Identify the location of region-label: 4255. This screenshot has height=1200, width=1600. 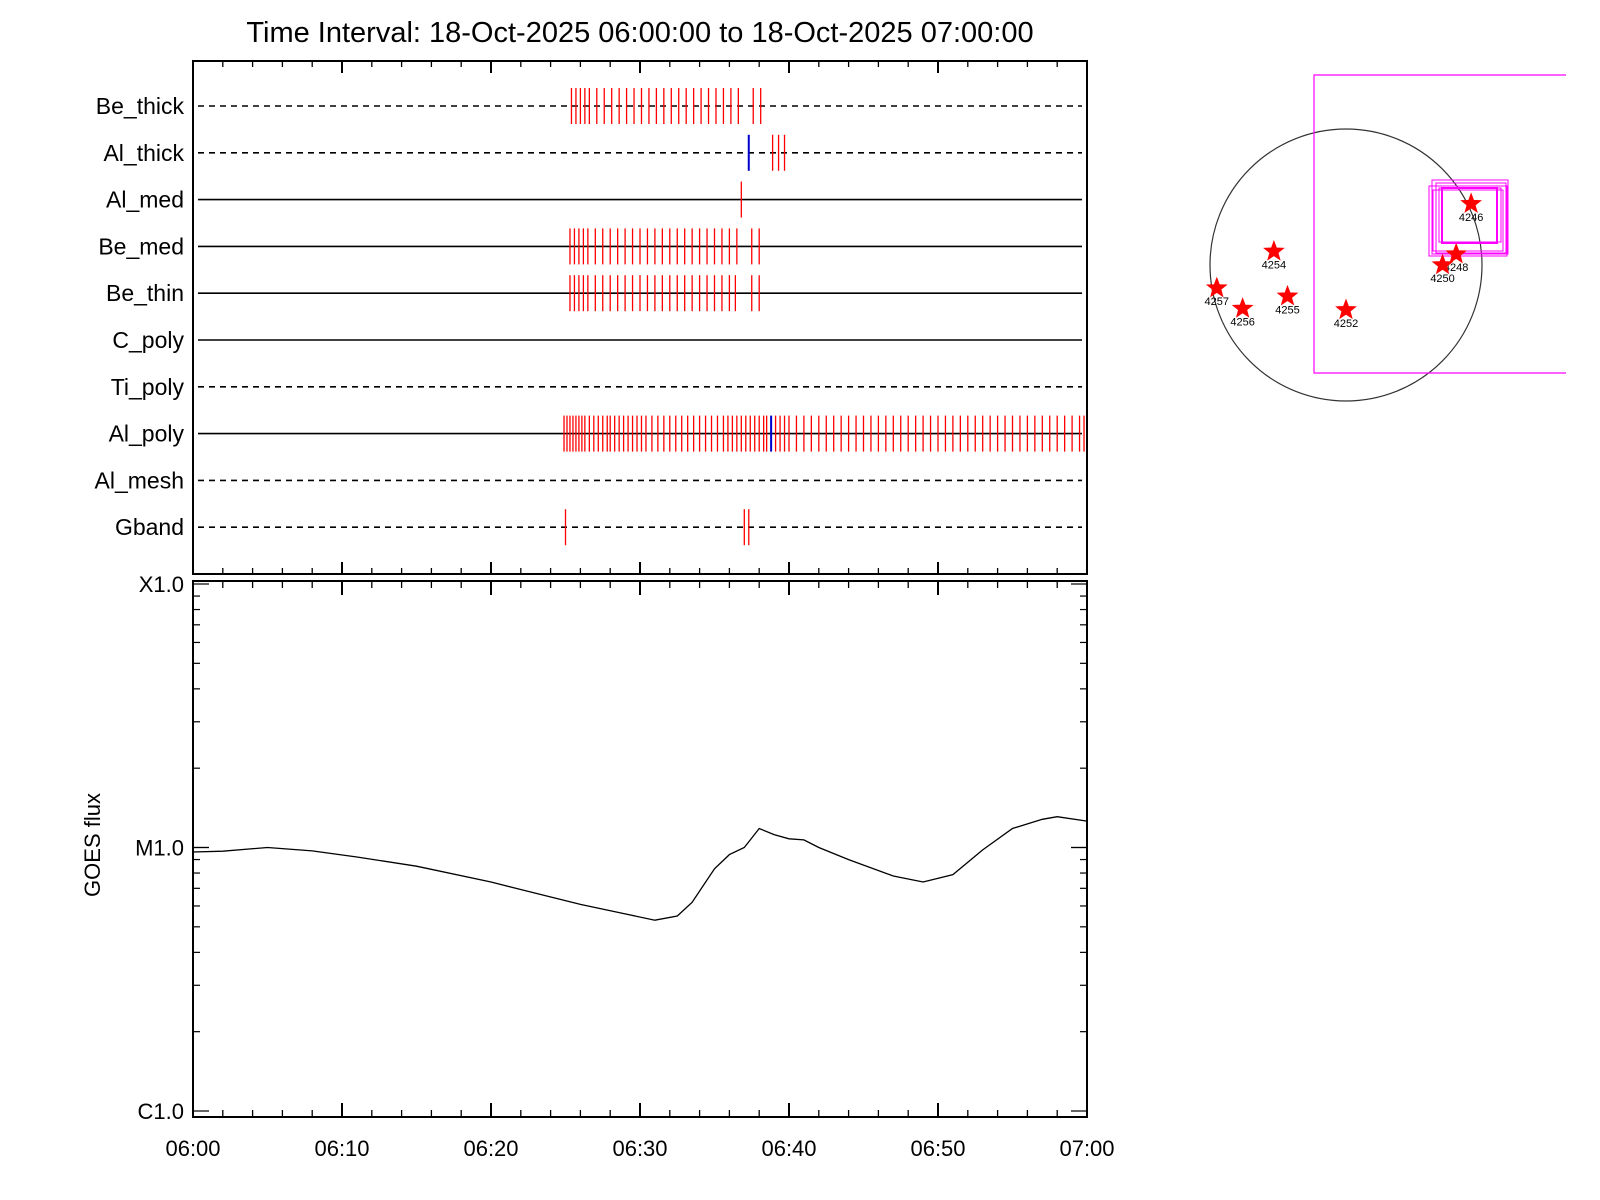
(1287, 310).